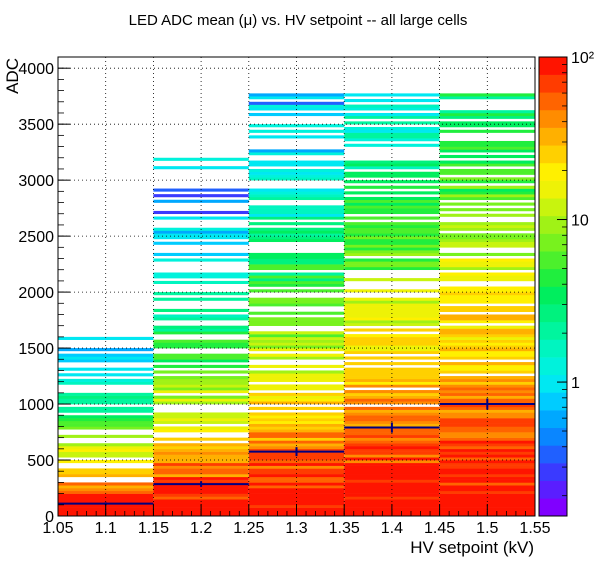 This screenshot has width=596, height=574. What do you see at coordinates (40, 461) in the screenshot?
I see `y-tick-label: 500` at bounding box center [40, 461].